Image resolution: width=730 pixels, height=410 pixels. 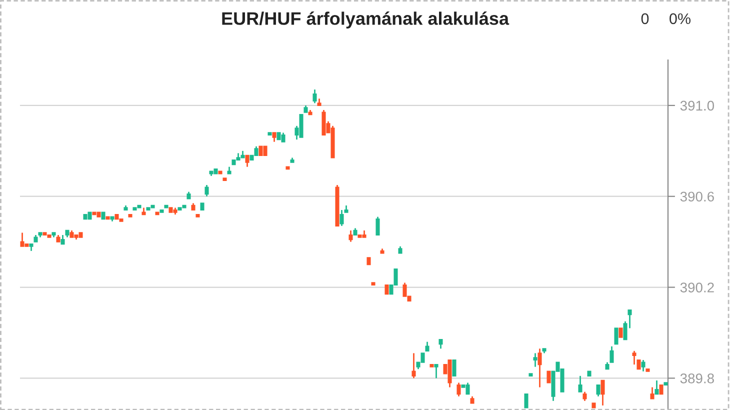 What do you see at coordinates (680, 18) in the screenshot?
I see `text: 0%` at bounding box center [680, 18].